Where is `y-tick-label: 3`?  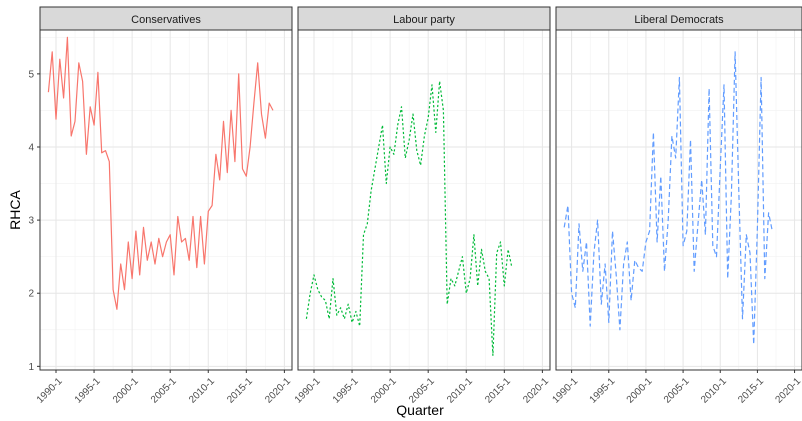
y-tick-label: 3 is located at coordinates (31, 221).